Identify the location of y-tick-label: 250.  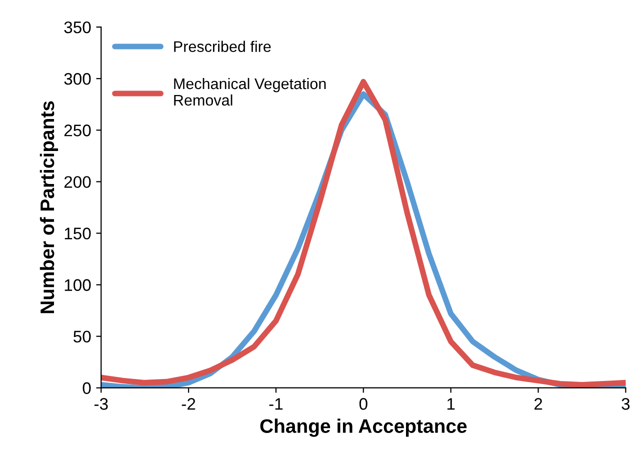
(77, 130).